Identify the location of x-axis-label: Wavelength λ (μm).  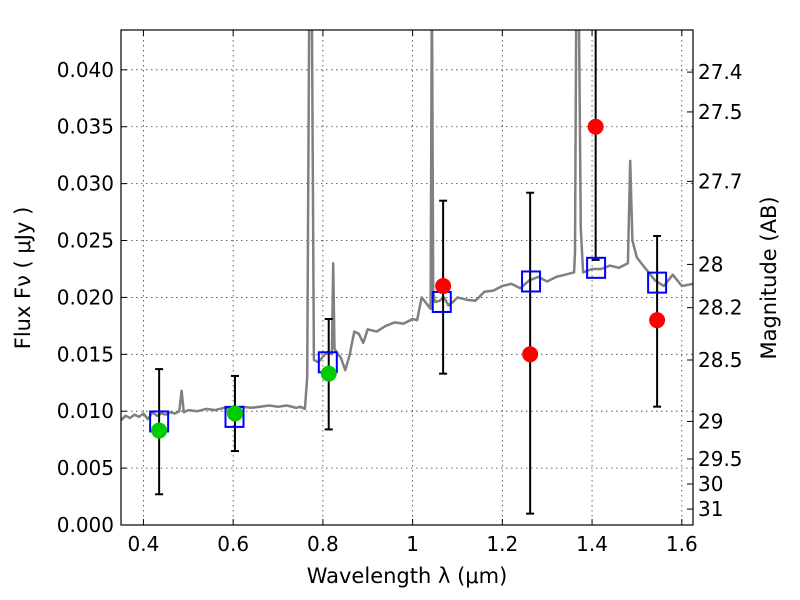
(407, 576).